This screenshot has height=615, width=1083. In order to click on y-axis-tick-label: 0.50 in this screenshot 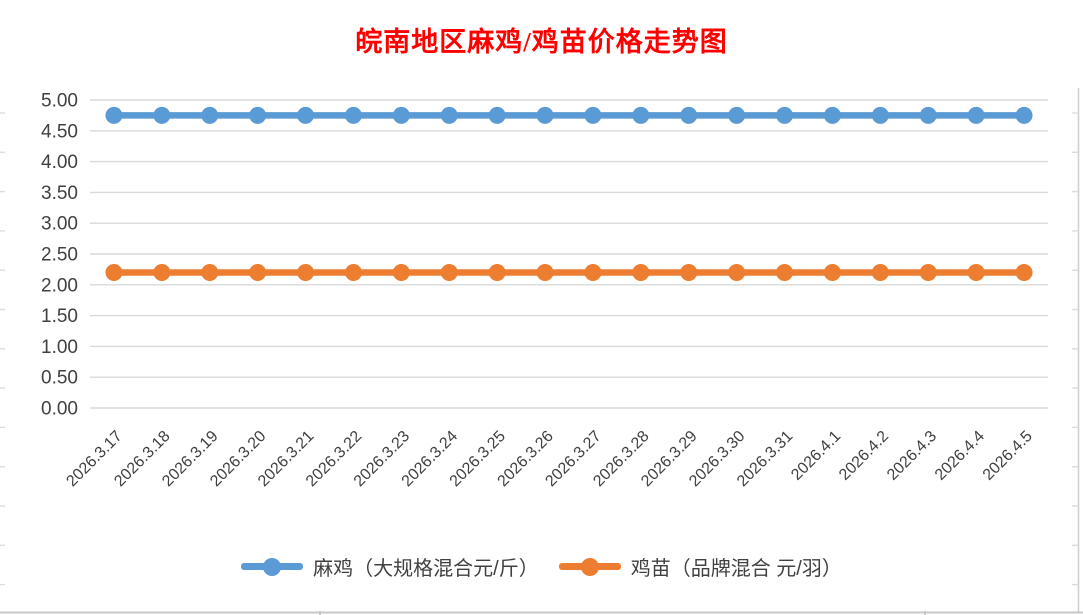, I will do `click(59, 378)`.